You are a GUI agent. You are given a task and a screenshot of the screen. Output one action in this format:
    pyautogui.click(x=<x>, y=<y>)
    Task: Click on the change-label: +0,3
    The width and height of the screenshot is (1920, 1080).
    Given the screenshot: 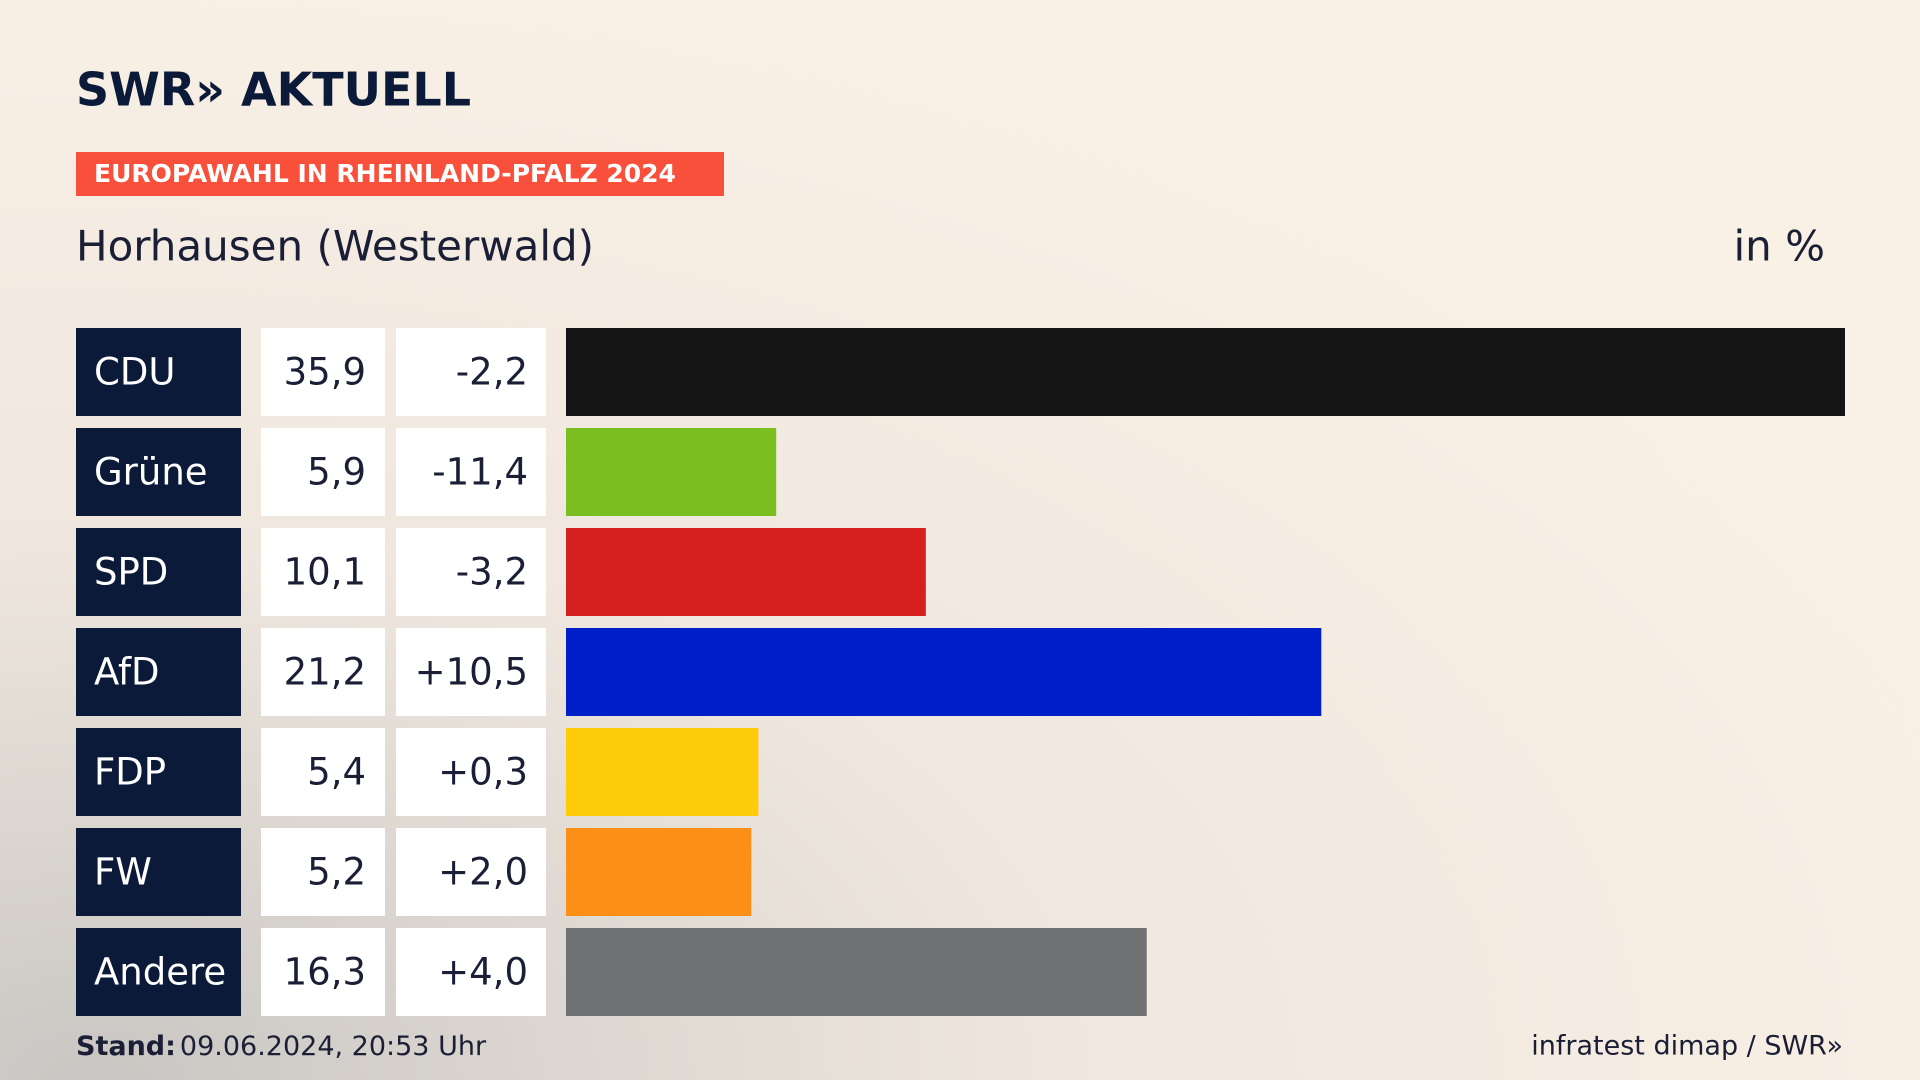 What is the action you would take?
    pyautogui.click(x=483, y=772)
    